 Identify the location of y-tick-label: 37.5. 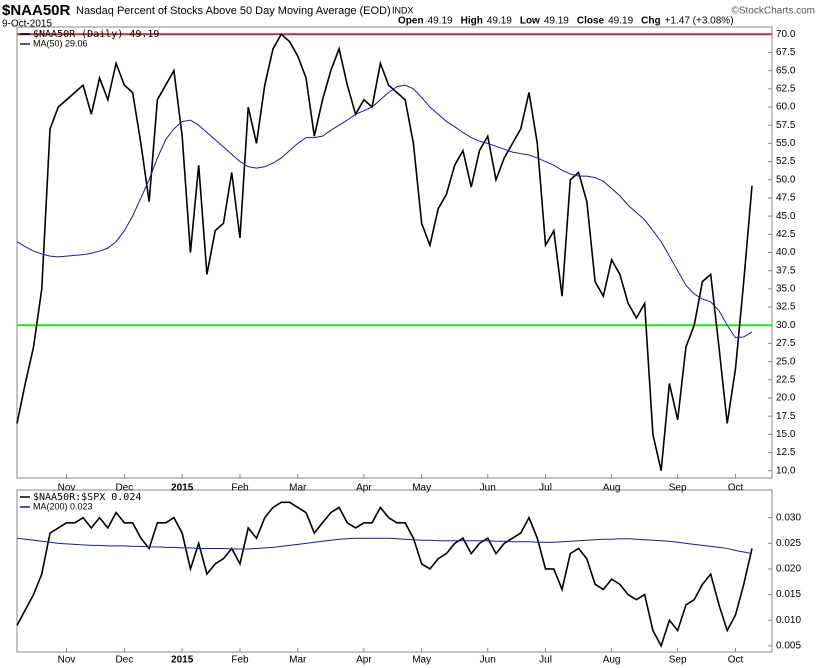
(786, 270).